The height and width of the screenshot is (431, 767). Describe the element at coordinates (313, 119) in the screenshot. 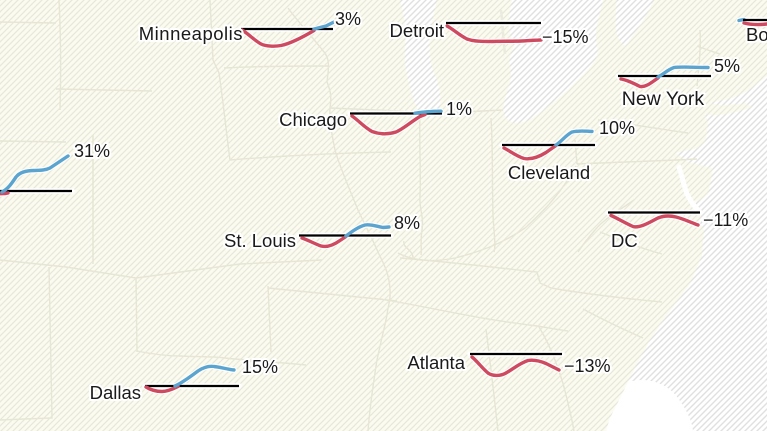

I see `svg-text: Chicago` at that location.